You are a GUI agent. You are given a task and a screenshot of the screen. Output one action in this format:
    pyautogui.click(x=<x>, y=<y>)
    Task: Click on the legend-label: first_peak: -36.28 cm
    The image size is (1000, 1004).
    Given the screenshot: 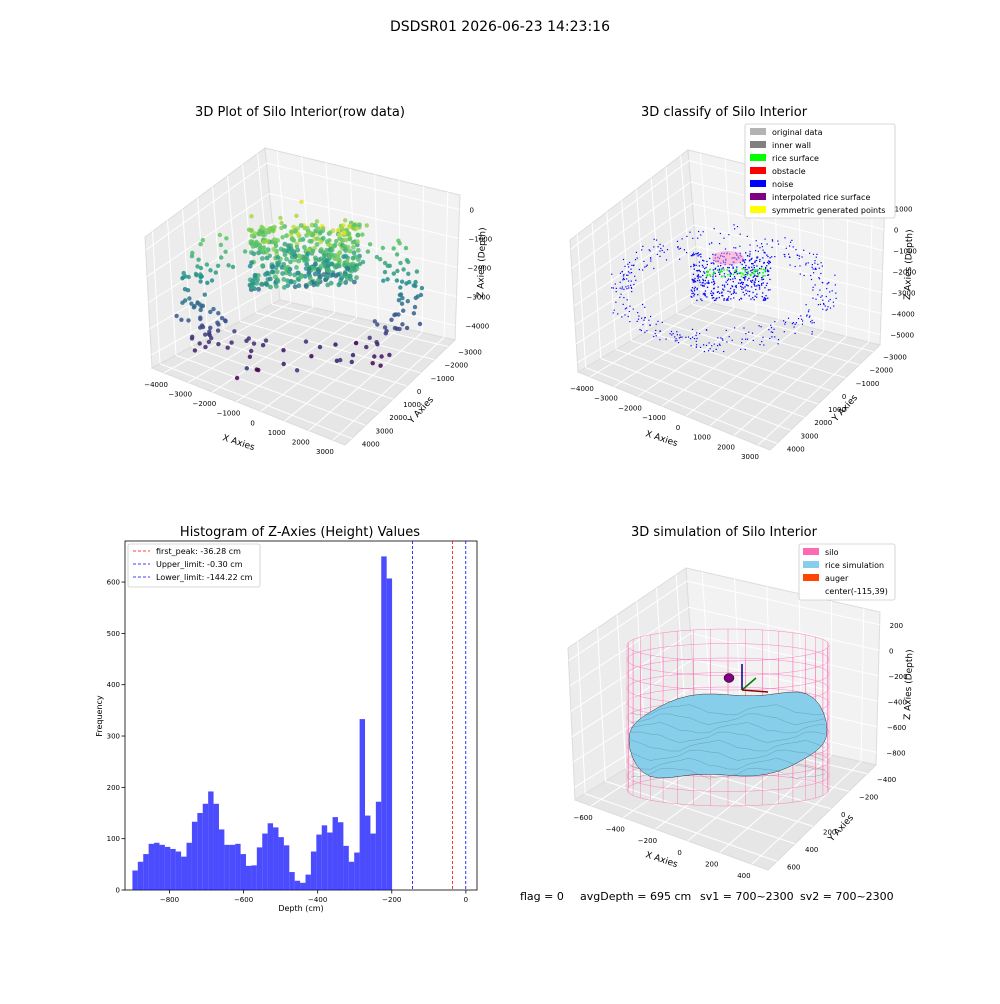 What is the action you would take?
    pyautogui.click(x=198, y=551)
    